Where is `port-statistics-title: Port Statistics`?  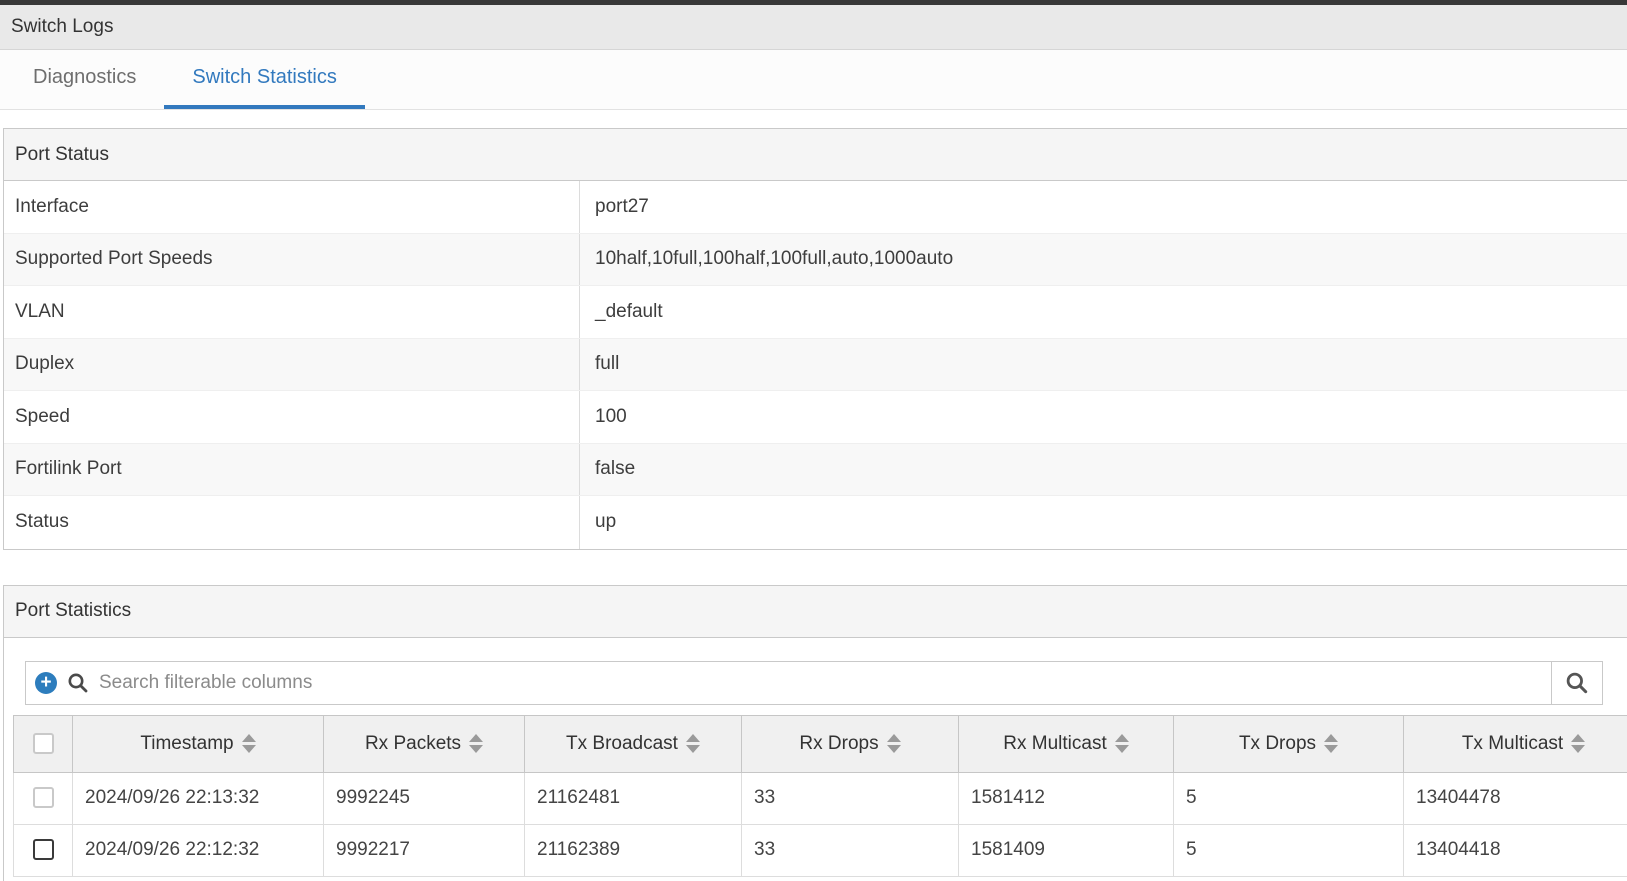
port-statistics-title: Port Statistics is located at coordinates (73, 610).